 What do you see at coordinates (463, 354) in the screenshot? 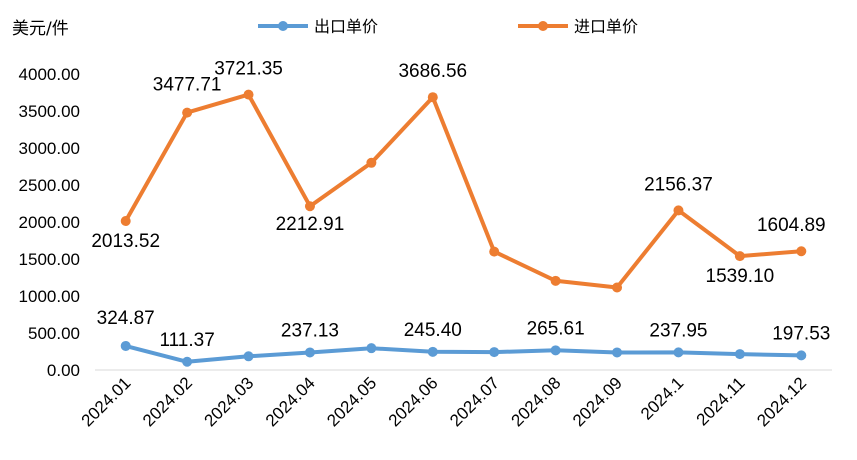
I see `series-line` at bounding box center [463, 354].